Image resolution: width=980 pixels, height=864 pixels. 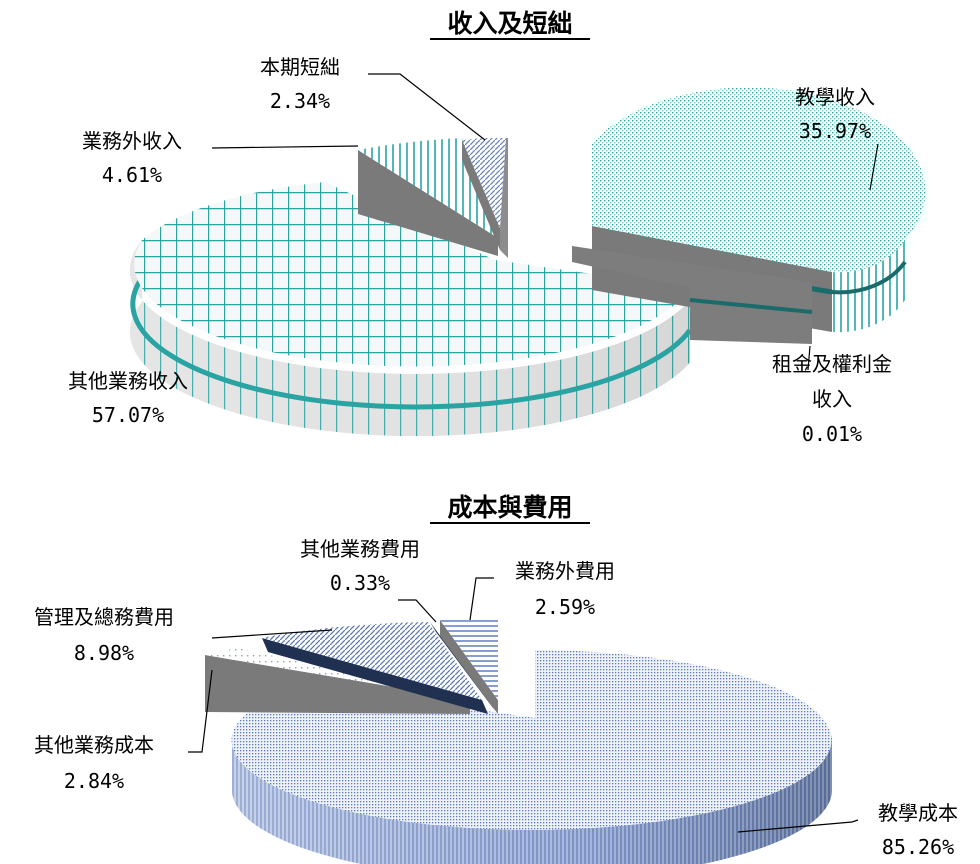 I want to click on value-current-deficit: 2.34%, so click(x=300, y=101).